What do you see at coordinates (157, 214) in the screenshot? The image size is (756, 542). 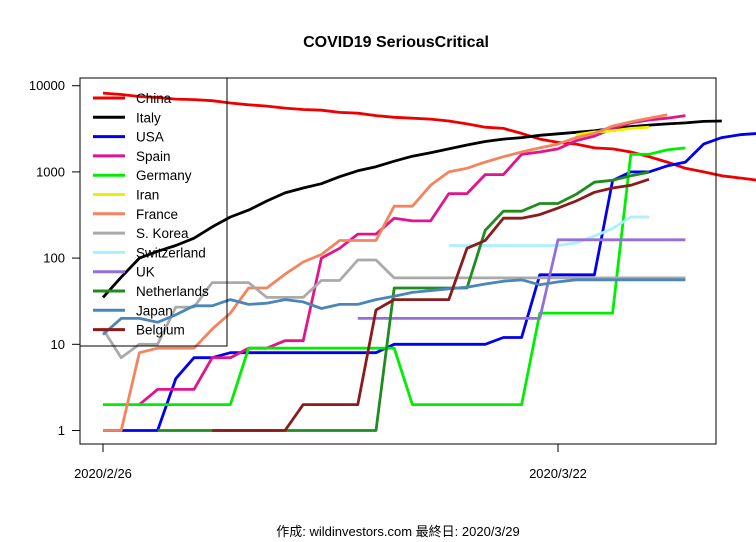 I see `legend-label: France` at bounding box center [157, 214].